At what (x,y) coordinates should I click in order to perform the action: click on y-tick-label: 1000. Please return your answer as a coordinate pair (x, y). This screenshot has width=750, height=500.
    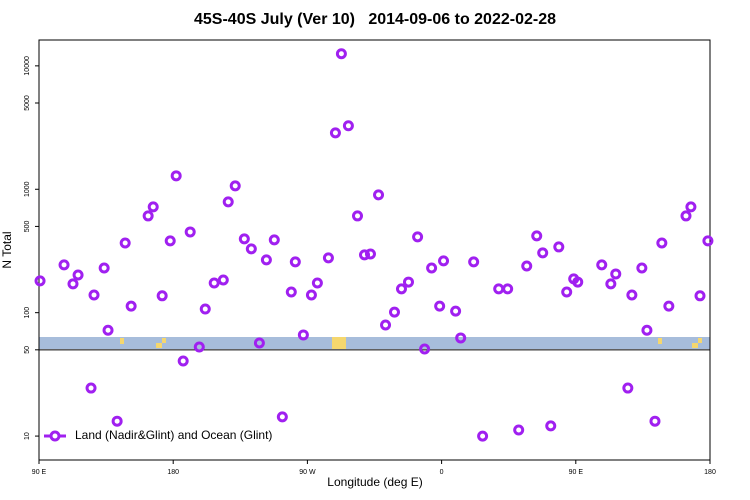
    Looking at the image, I should click on (27, 189).